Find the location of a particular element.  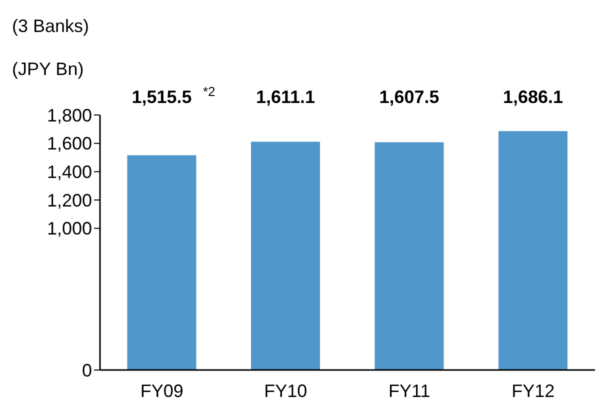

y-tick-label: 1,800 is located at coordinates (69, 115).